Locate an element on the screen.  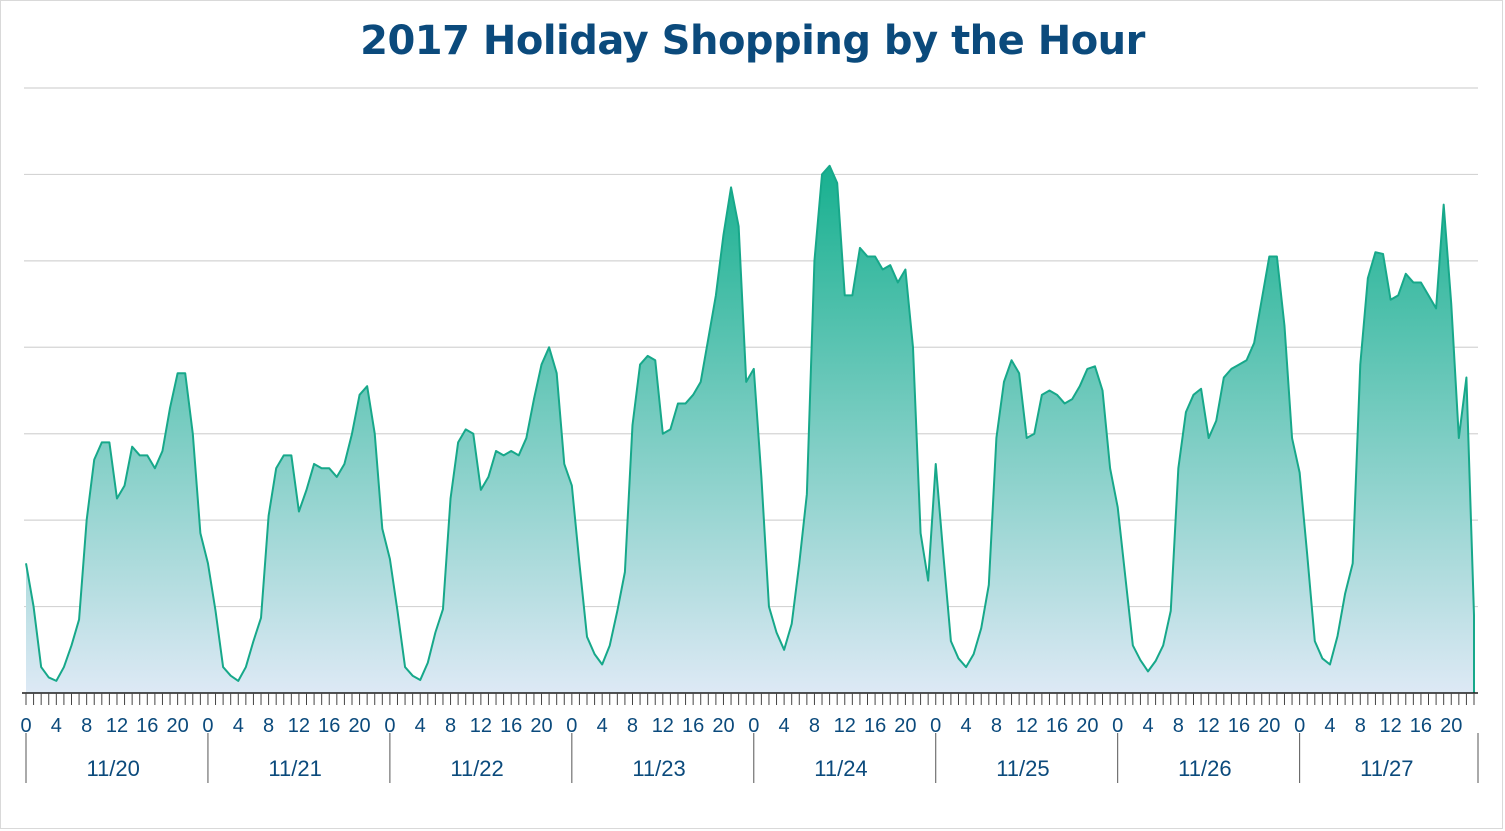
day-label: 11/26 is located at coordinates (1204, 768).